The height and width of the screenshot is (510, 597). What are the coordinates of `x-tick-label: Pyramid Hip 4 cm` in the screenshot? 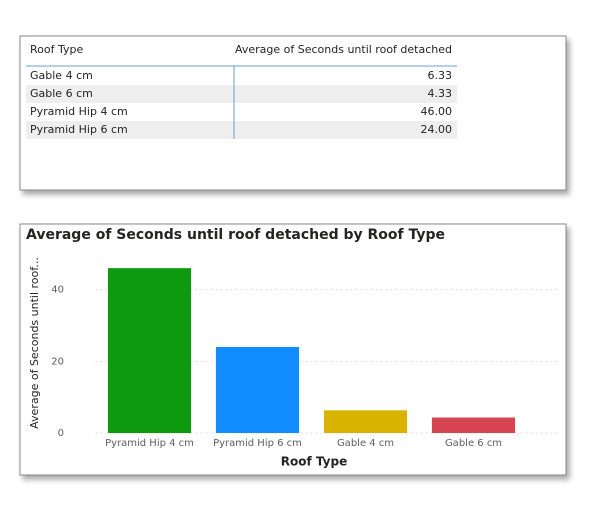 It's located at (149, 443).